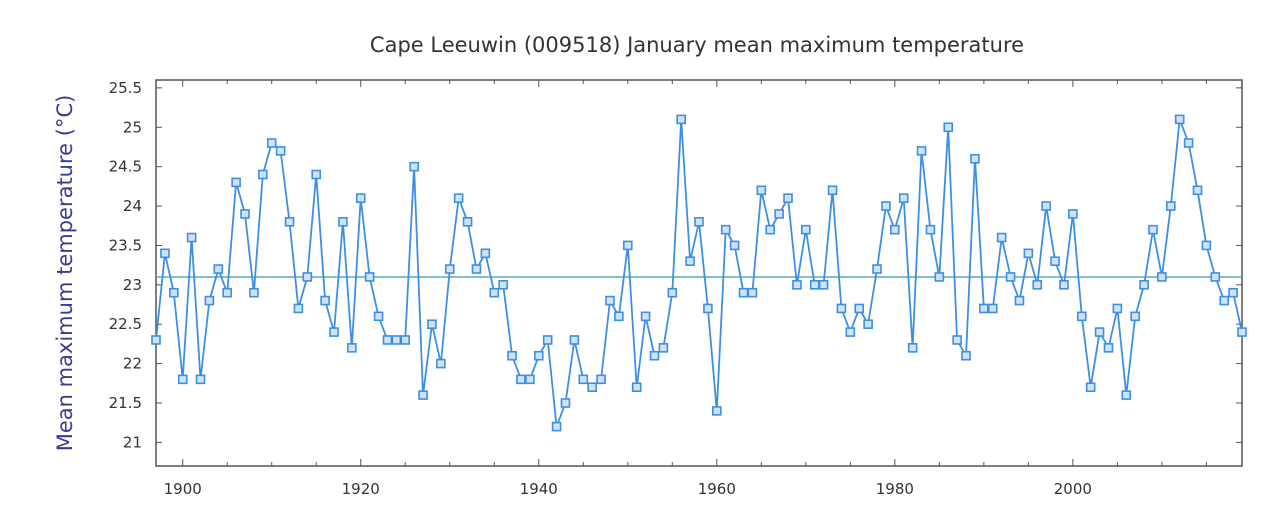 Image resolution: width=1273 pixels, height=505 pixels. I want to click on y-tick-label: 24.5, so click(125, 167).